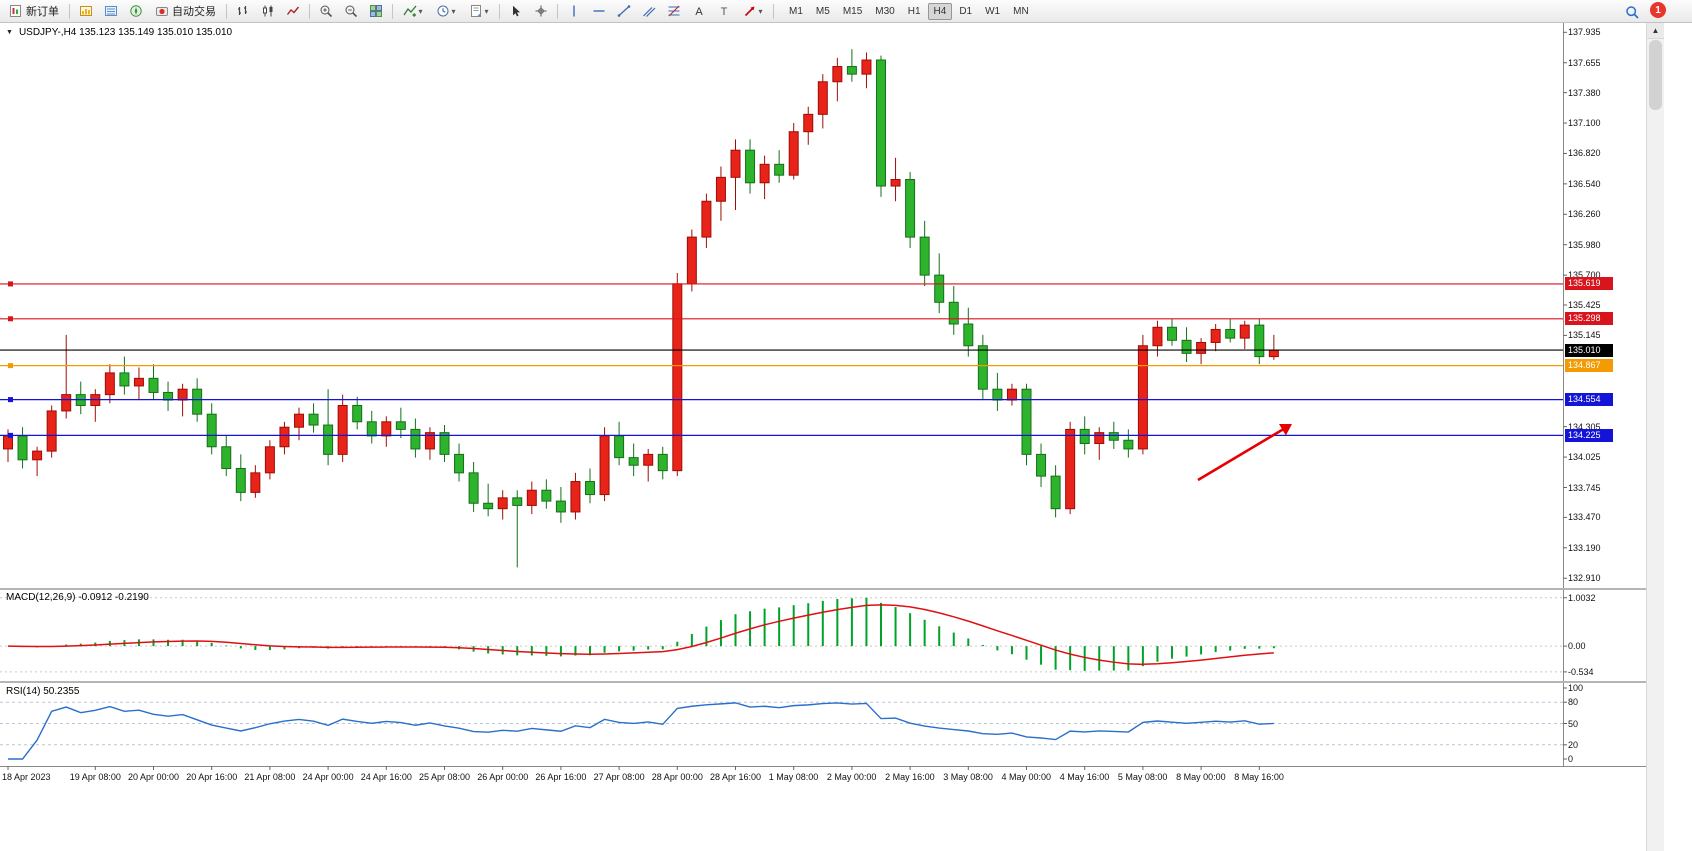 Image resolution: width=1692 pixels, height=851 pixels. What do you see at coordinates (293, 11) in the screenshot?
I see `line-chart-button` at bounding box center [293, 11].